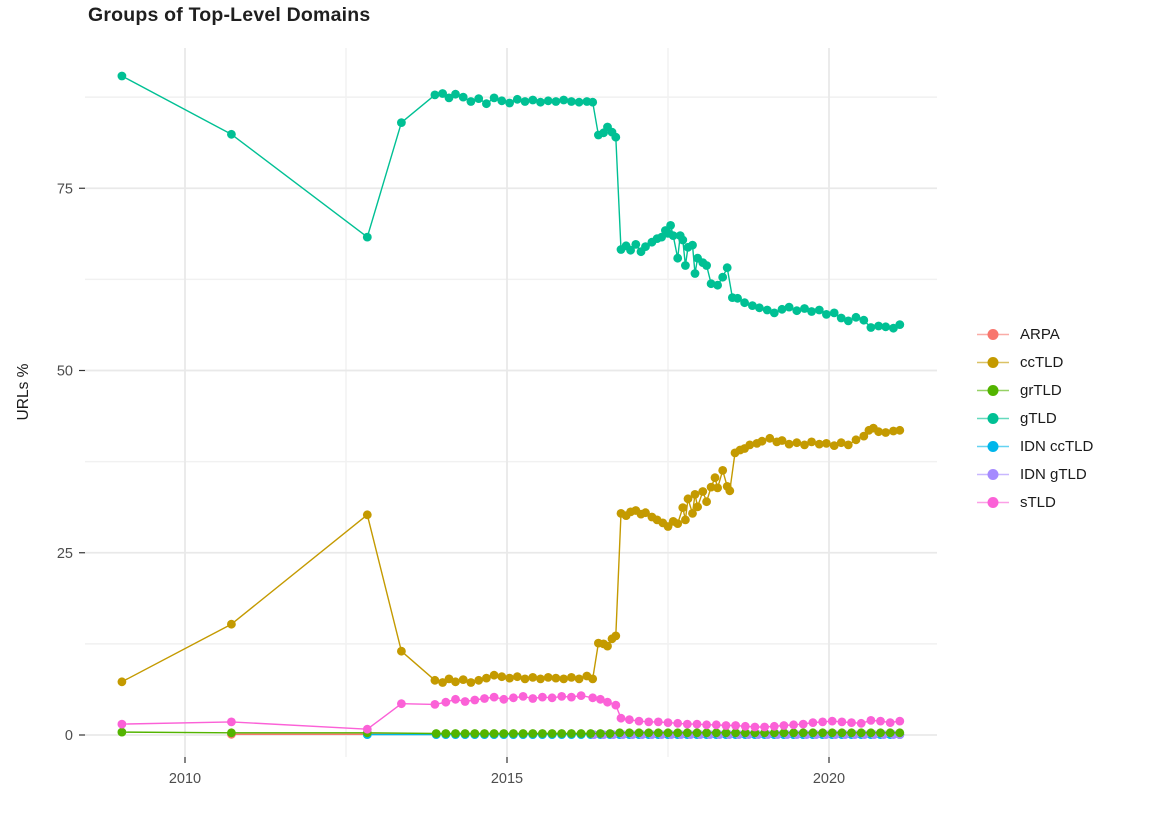 Image resolution: width=1164 pixels, height=827 pixels. I want to click on legend-item-arpa: ARPA, so click(1034, 334).